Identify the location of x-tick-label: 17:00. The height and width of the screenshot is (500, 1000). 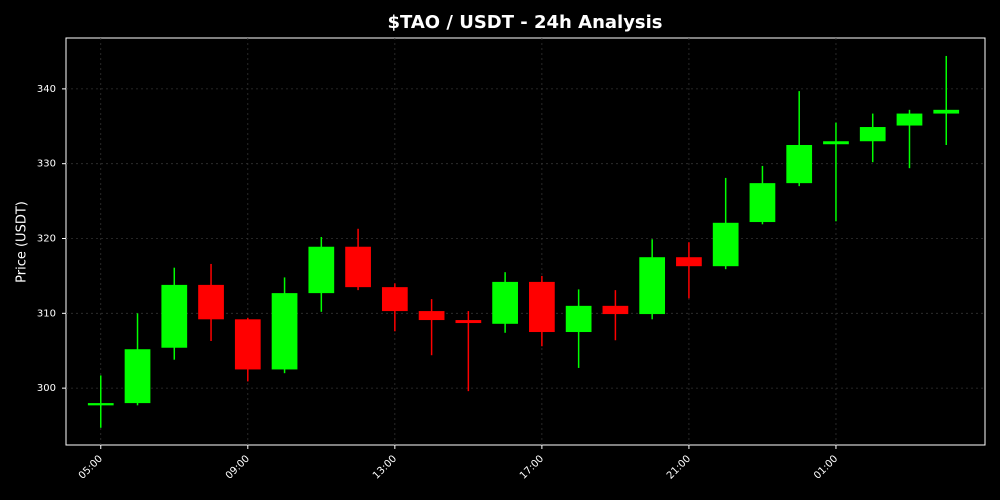
(532, 467).